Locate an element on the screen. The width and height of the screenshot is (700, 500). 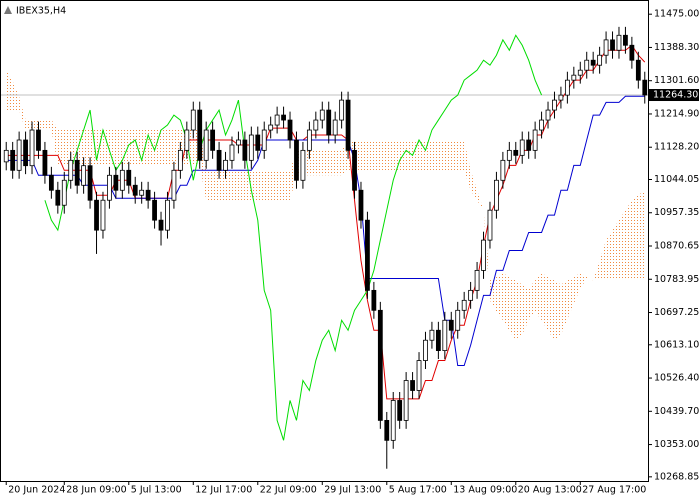
x-tick-label: 22 Jul 09:00 is located at coordinates (288, 490).